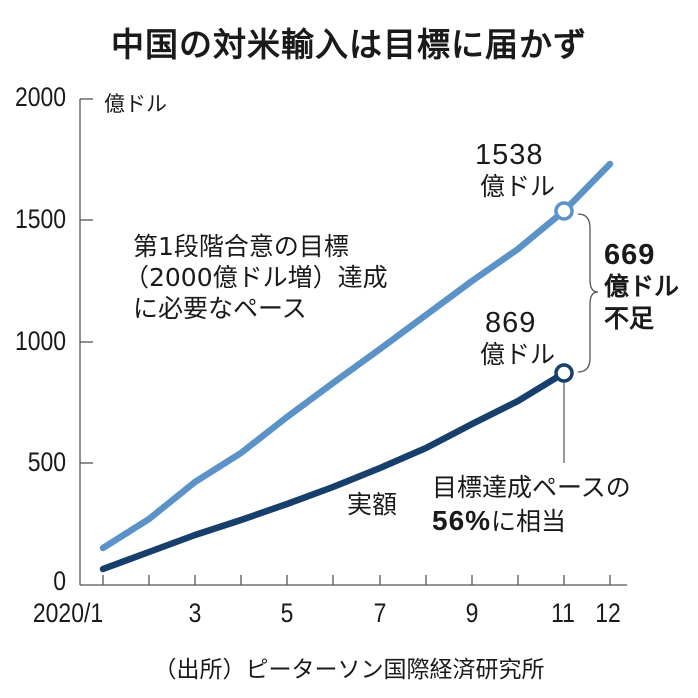 This screenshot has height=698, width=698. What do you see at coordinates (349, 44) in the screenshot?
I see `chart-title: 中国の対米輸入は目標に届かず` at bounding box center [349, 44].